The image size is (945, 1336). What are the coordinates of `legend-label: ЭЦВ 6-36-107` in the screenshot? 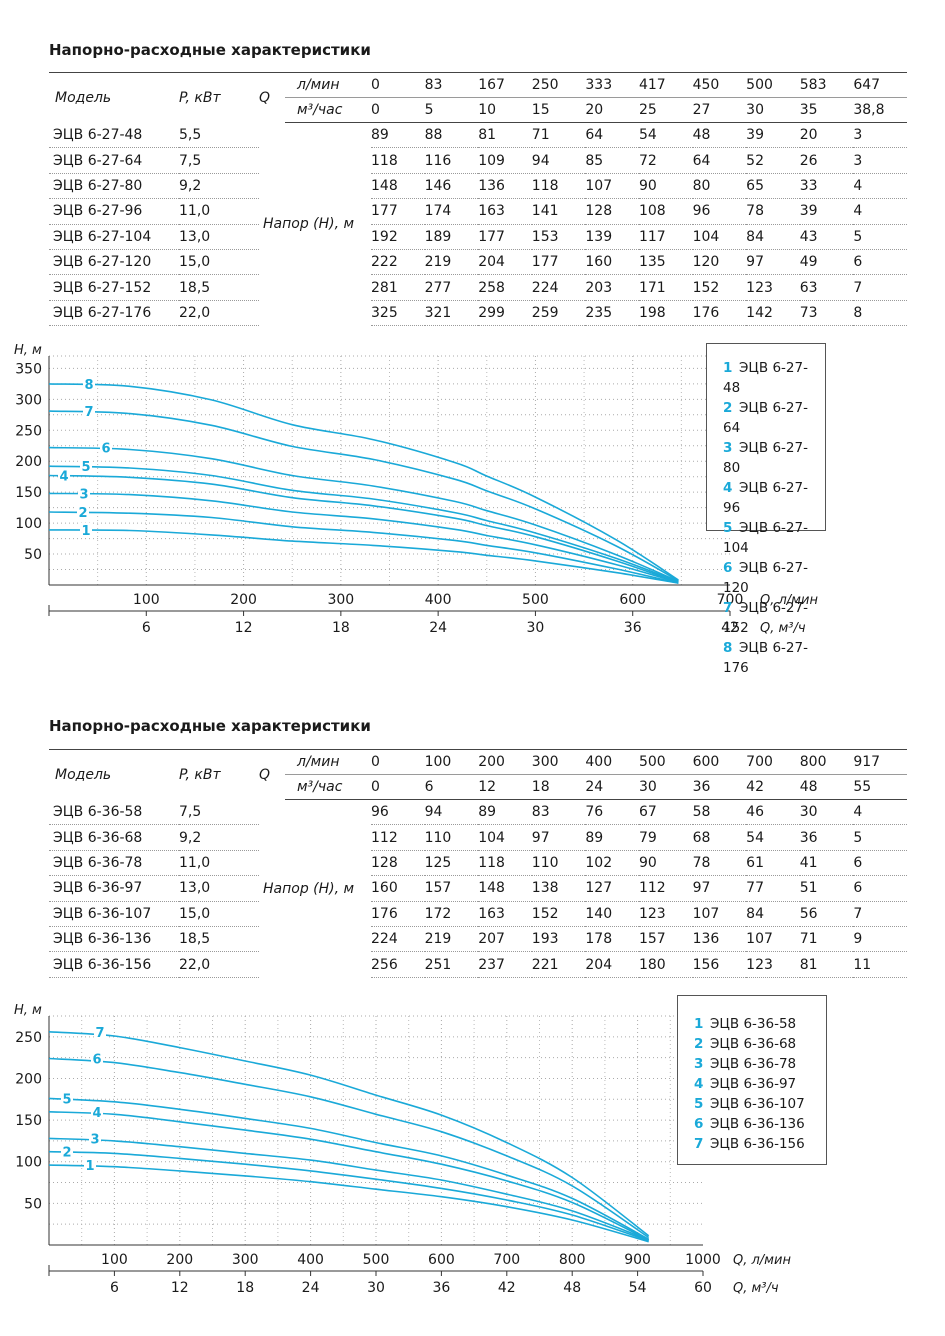 It's located at (757, 1104).